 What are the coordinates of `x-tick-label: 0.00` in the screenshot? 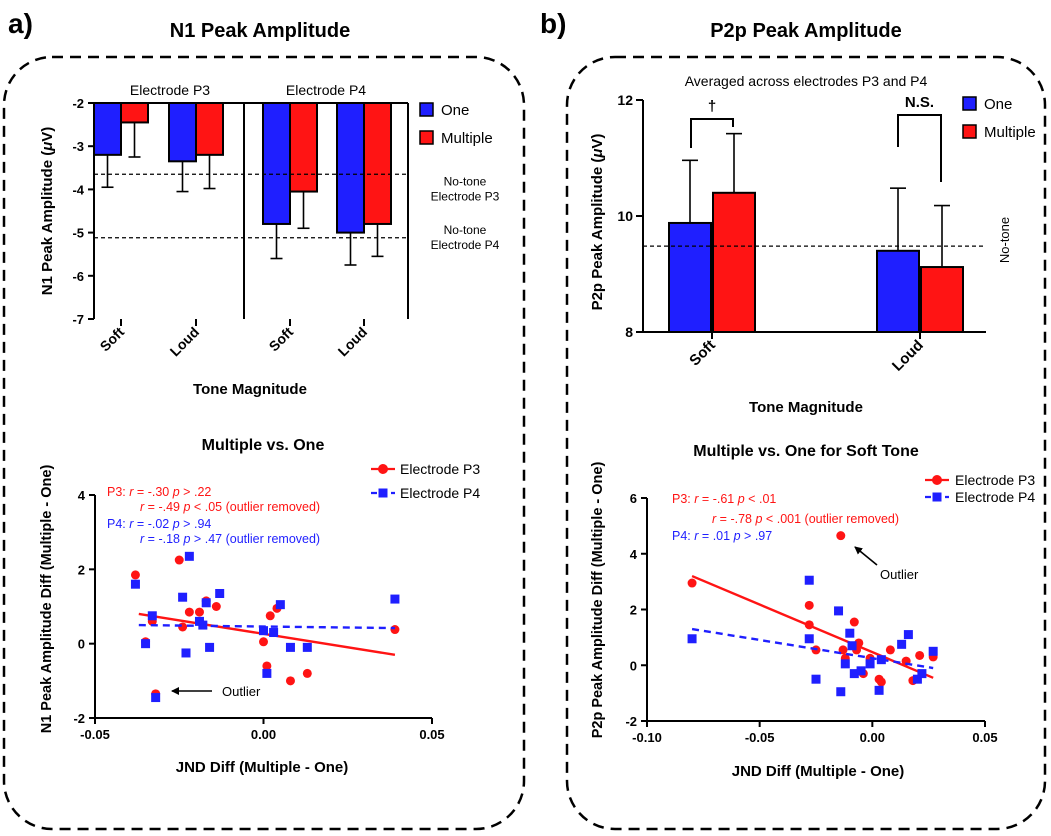 It's located at (263, 734).